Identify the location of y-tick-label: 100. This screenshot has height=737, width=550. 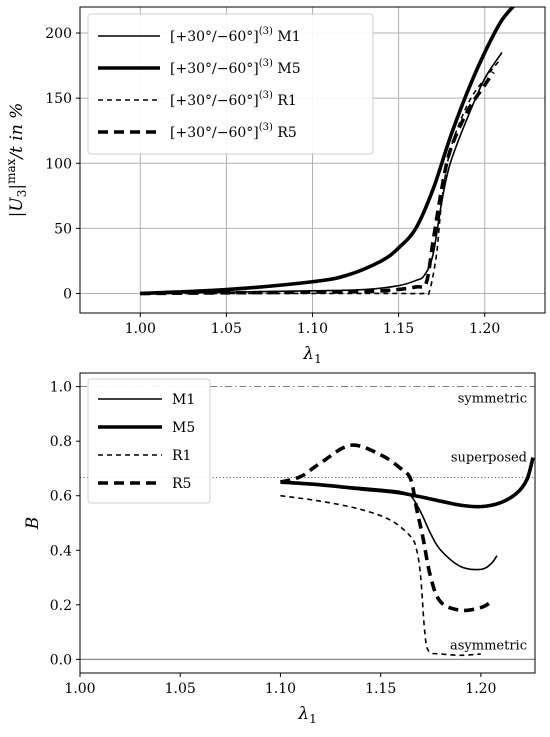
(58, 164).